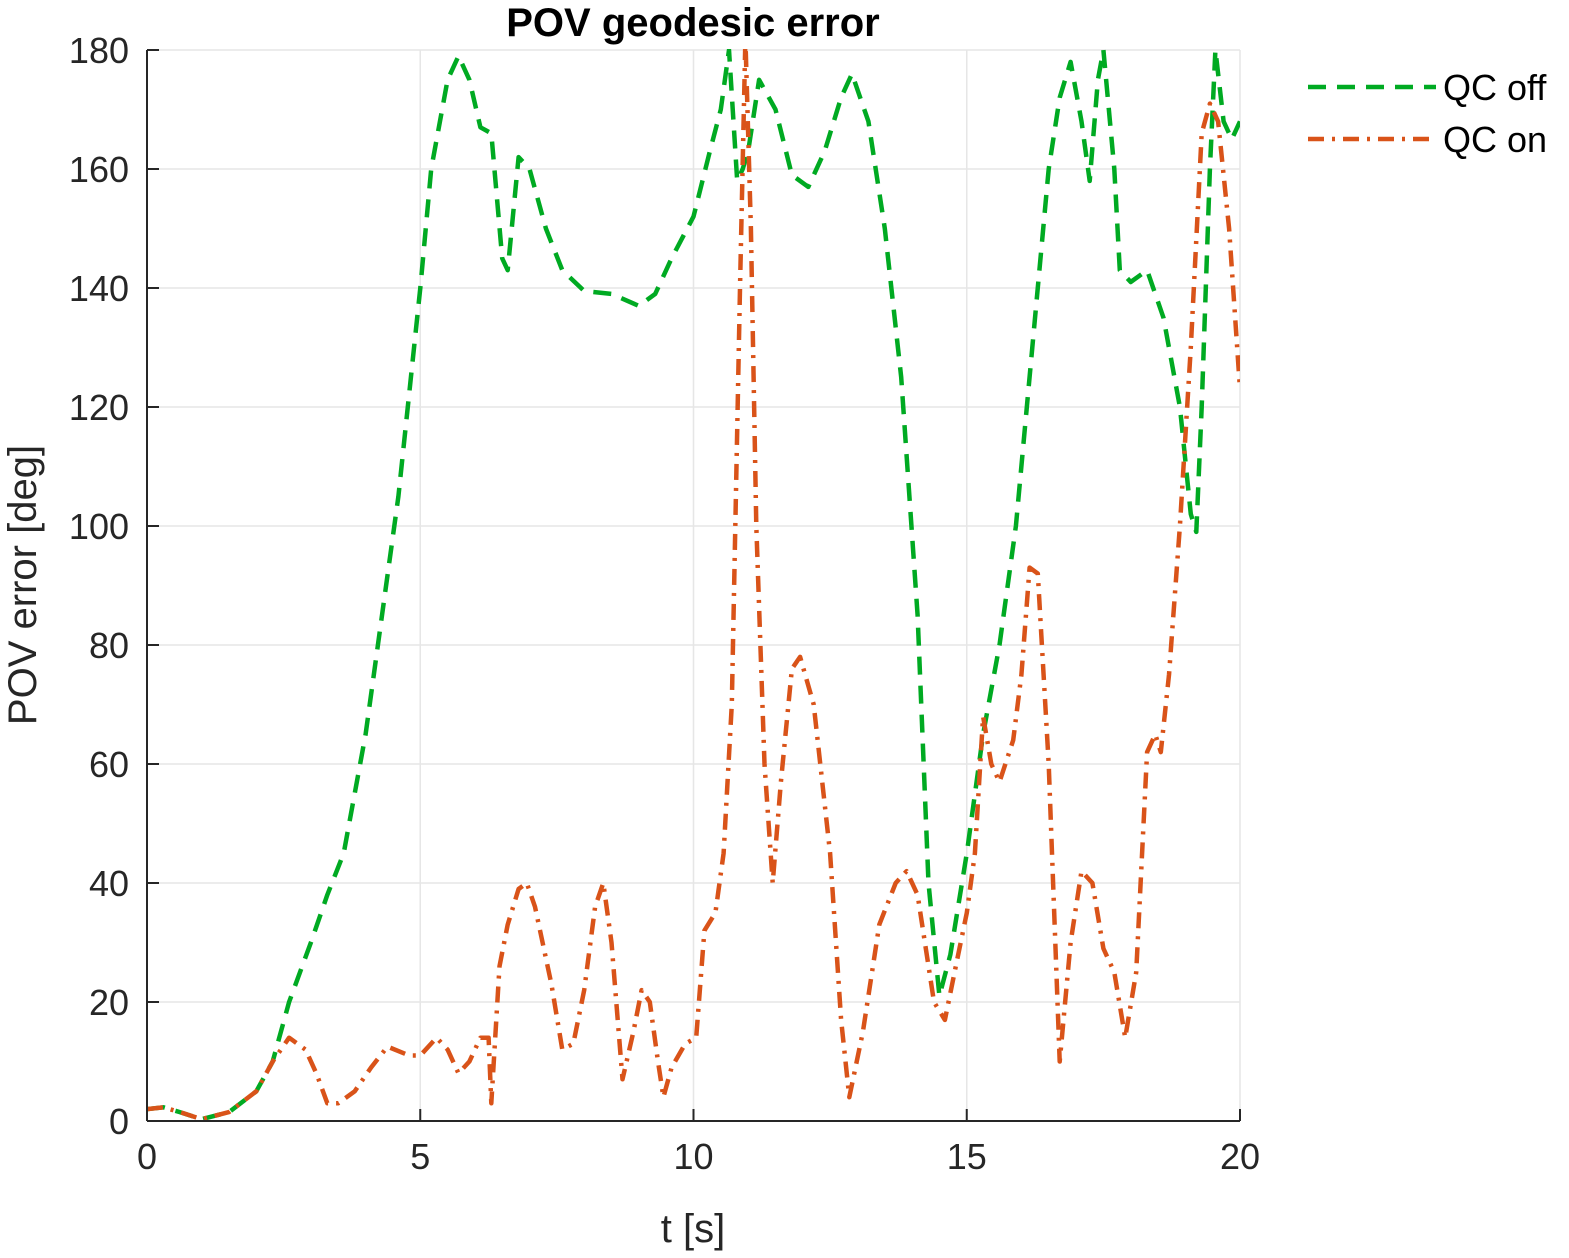  Describe the element at coordinates (109, 764) in the screenshot. I see `y-tick-label: 60` at that location.